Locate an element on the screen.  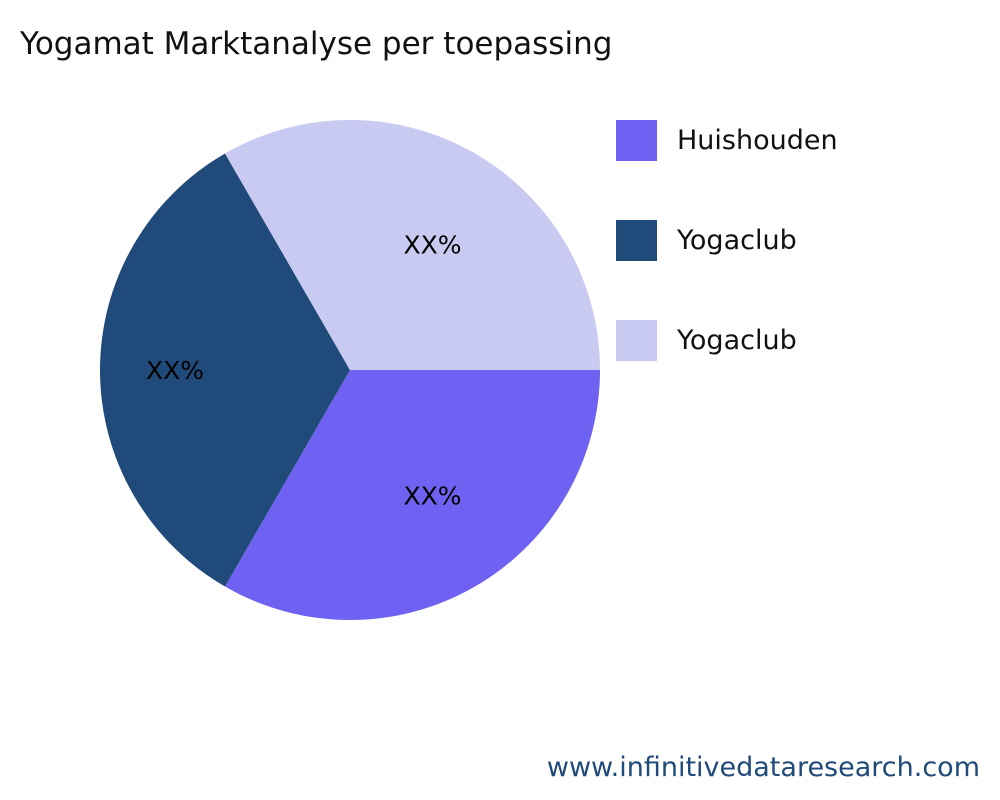
legend-item: Huishouden is located at coordinates (727, 140).